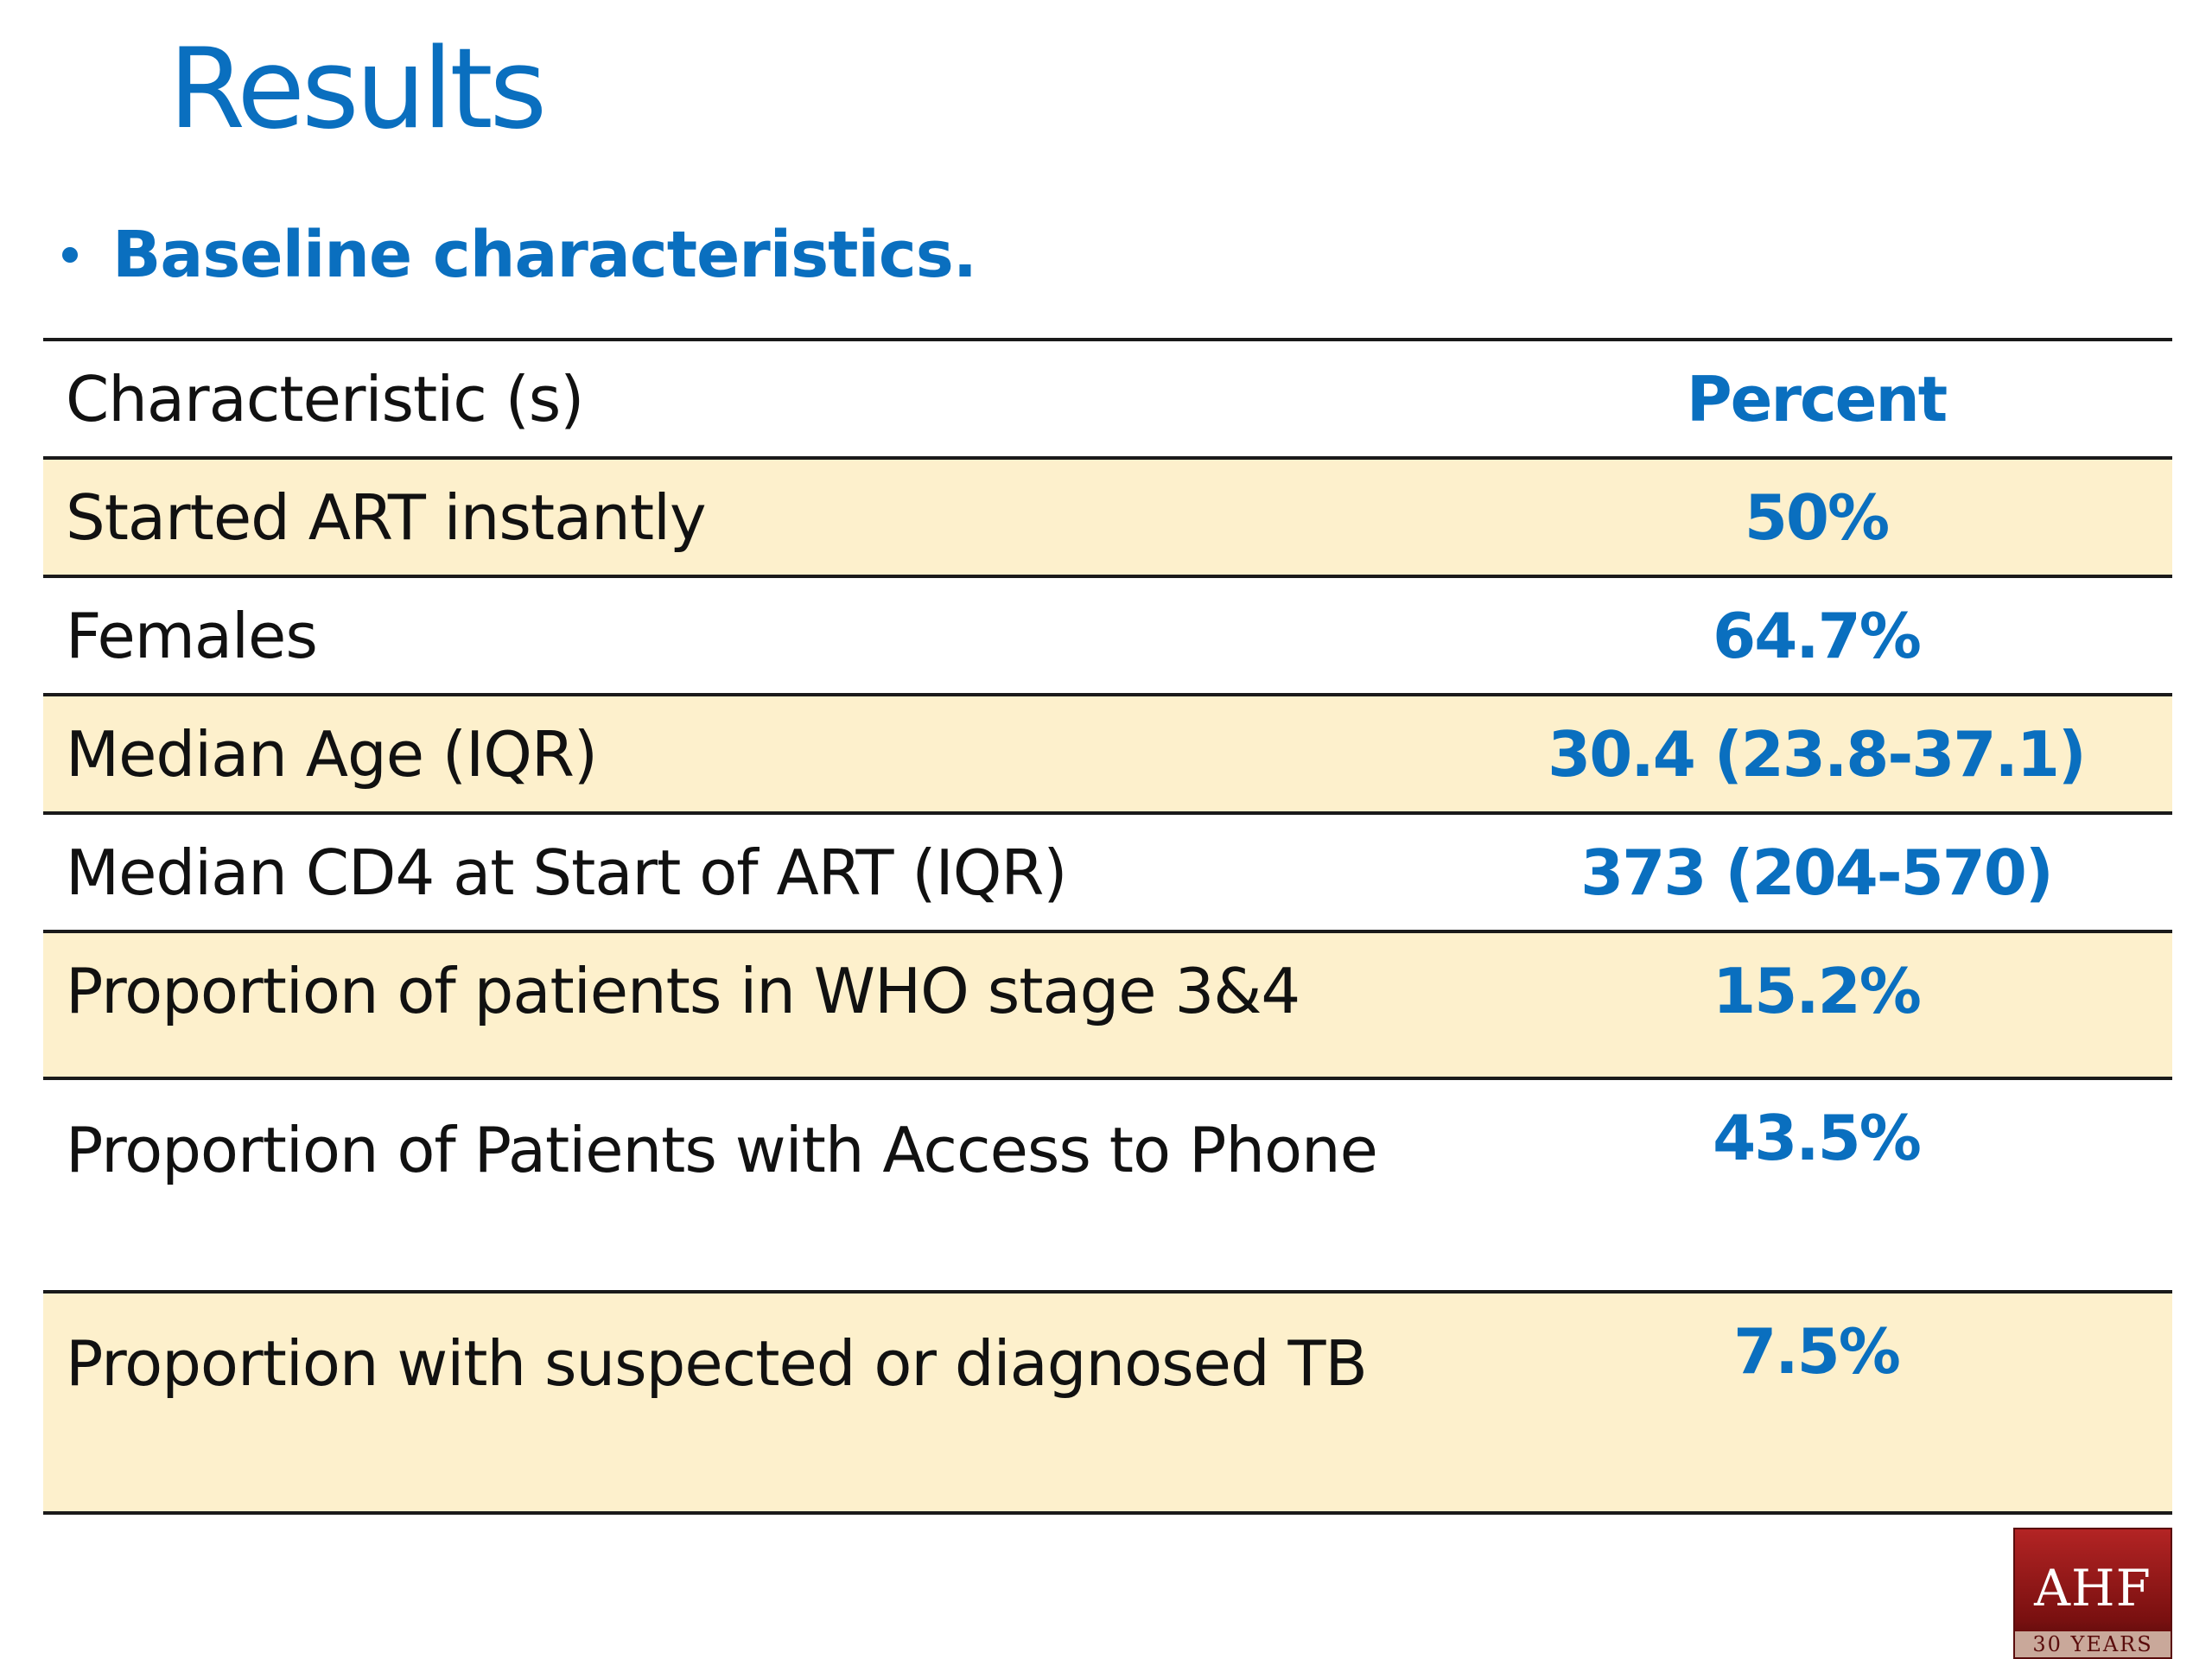 The width and height of the screenshot is (2212, 1659). I want to click on header-value: Percent, so click(1817, 399).